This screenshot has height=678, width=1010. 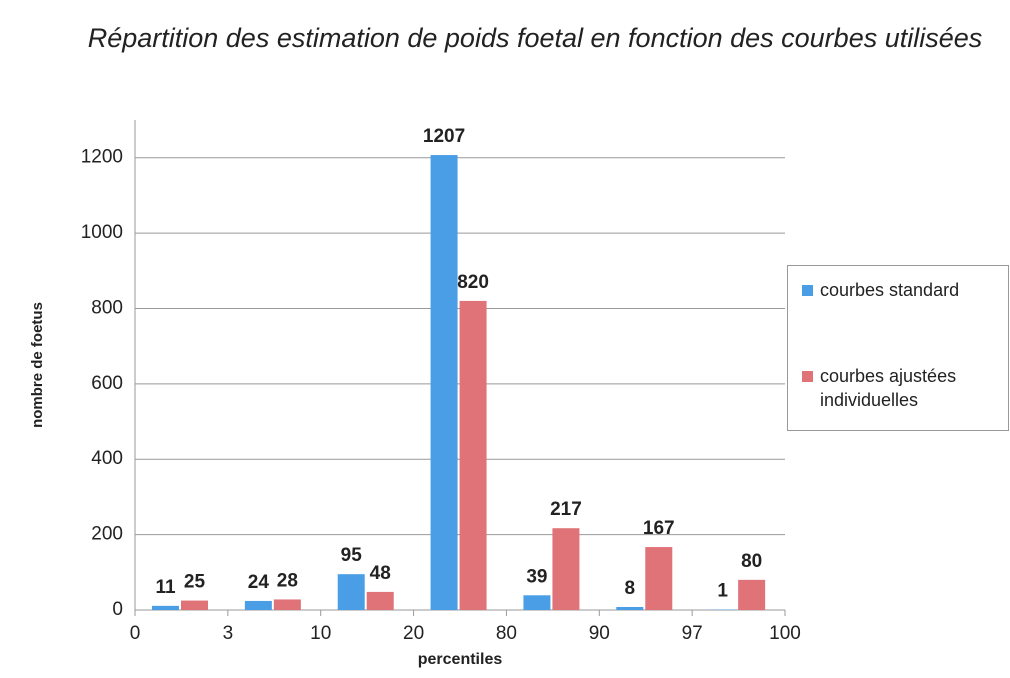 I want to click on value-label: 95, so click(x=352, y=555).